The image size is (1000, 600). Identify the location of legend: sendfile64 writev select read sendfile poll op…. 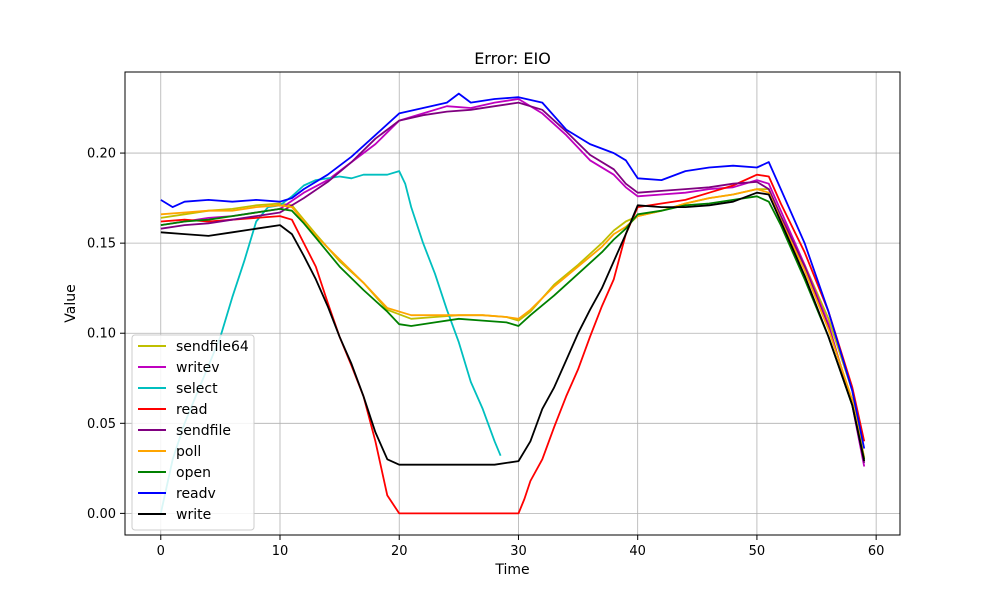
(193, 432).